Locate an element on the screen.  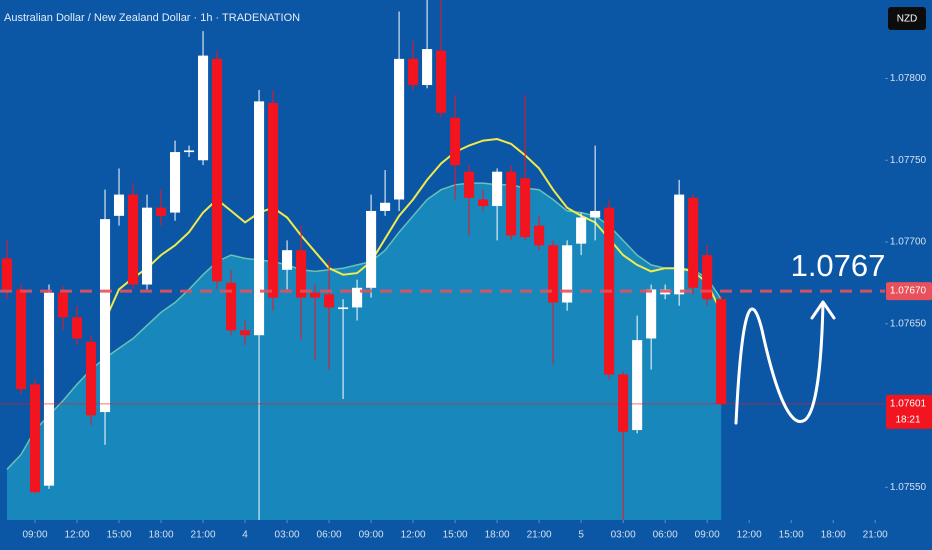
y-tick-label: 1.07650 is located at coordinates (908, 323).